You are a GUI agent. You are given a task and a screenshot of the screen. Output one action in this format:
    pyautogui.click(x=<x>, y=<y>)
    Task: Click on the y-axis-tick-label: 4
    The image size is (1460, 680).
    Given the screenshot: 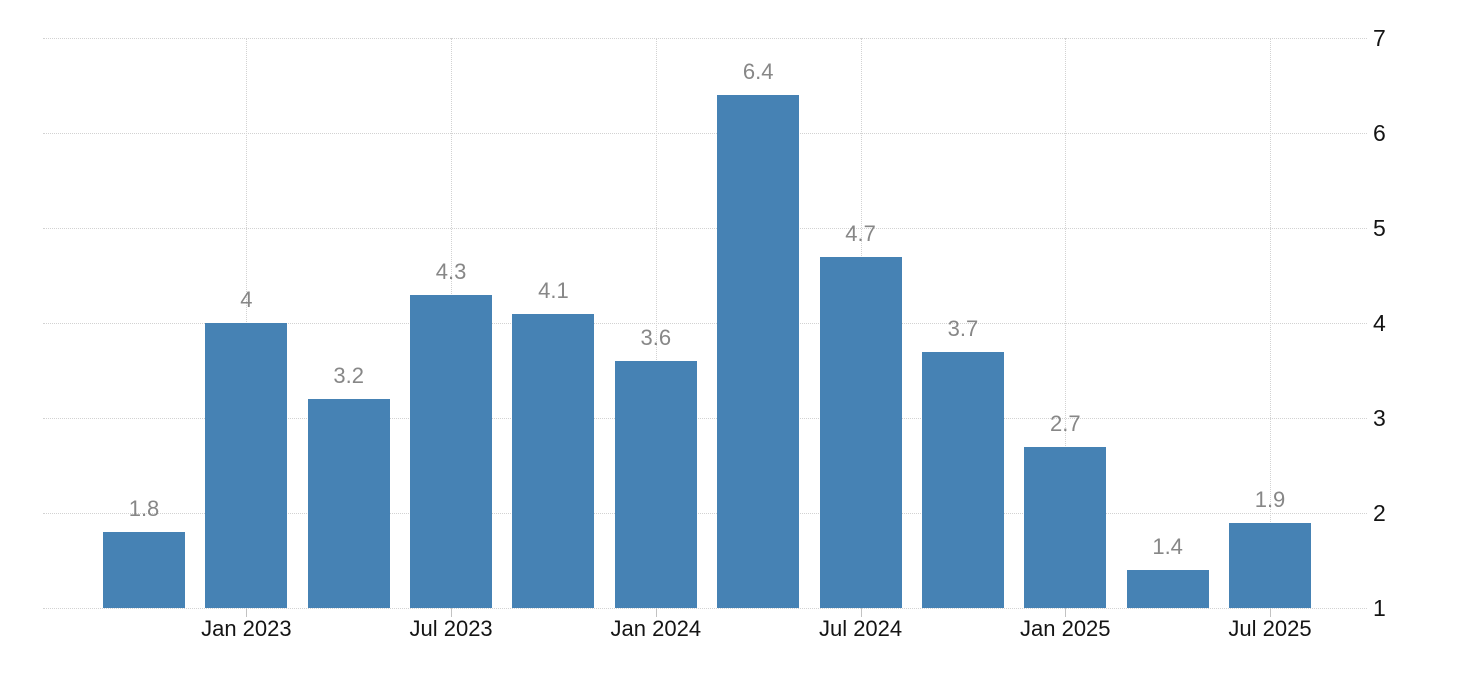 What is the action you would take?
    pyautogui.click(x=1379, y=323)
    